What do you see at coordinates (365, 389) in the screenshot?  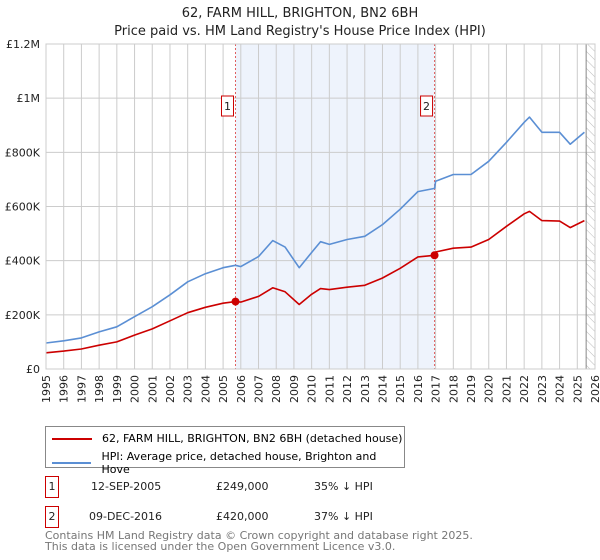 I see `x-tick-label: 2013` at bounding box center [365, 389].